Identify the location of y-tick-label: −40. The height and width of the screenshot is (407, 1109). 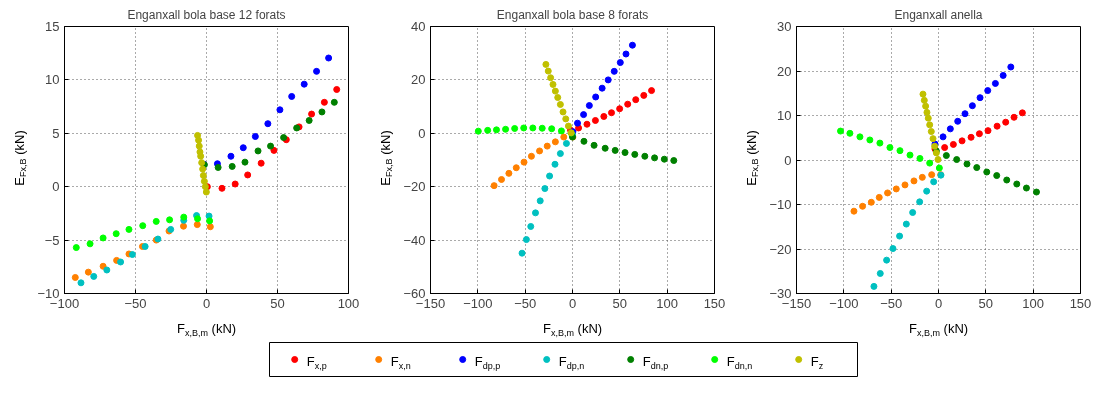
(414, 240).